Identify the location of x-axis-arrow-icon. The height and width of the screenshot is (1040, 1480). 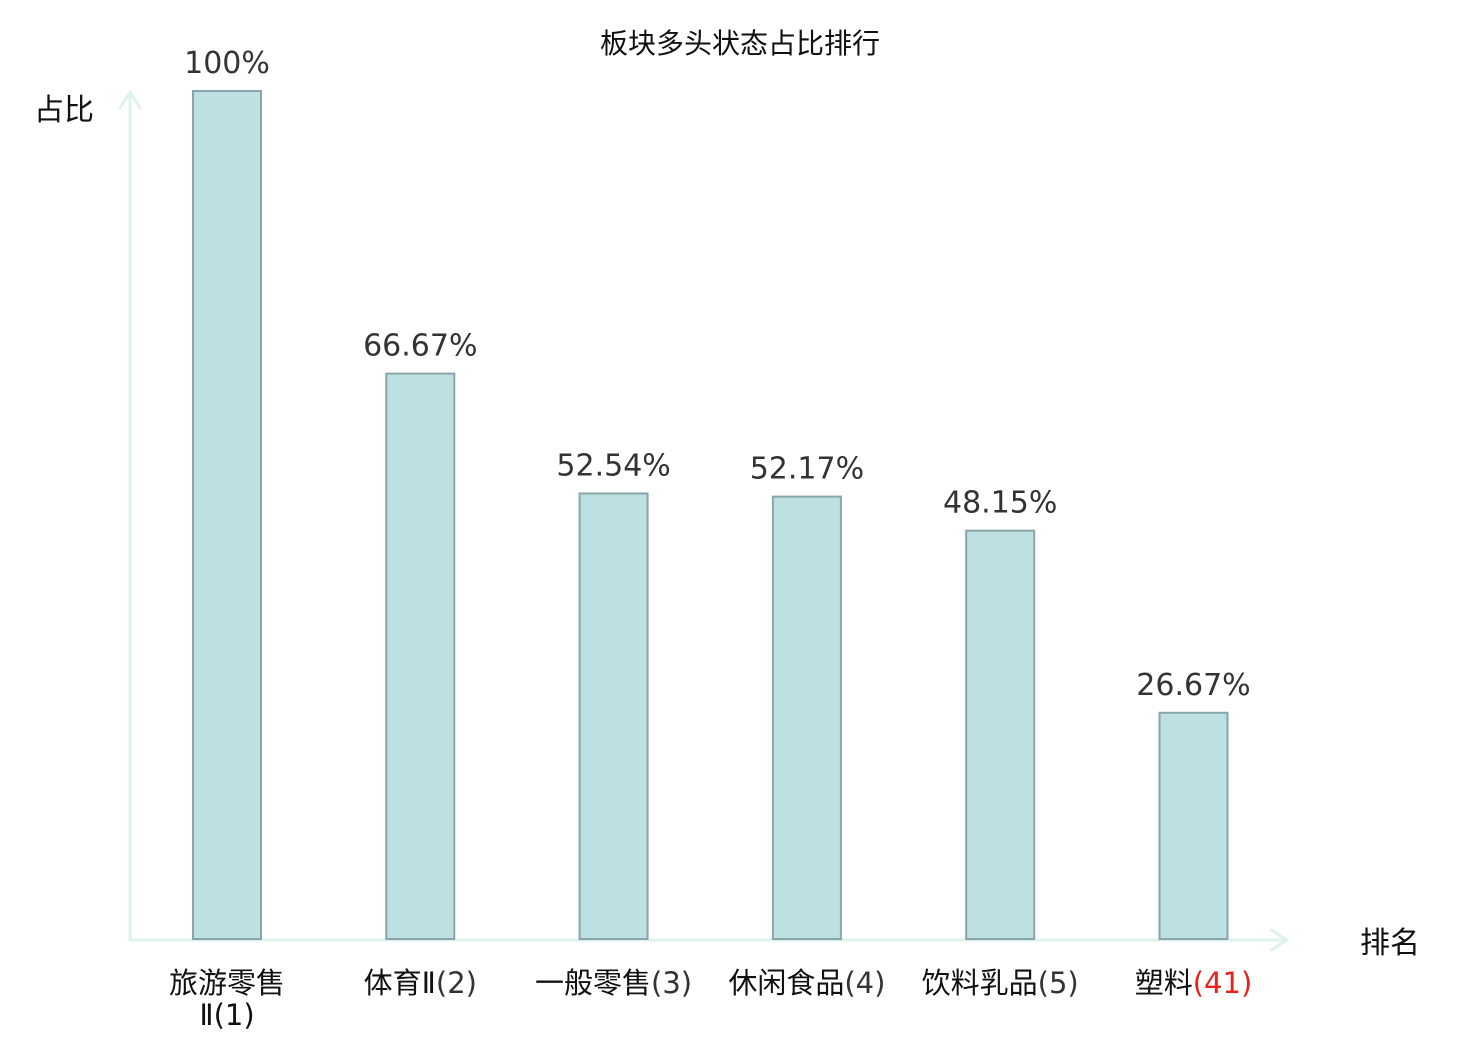
(1279, 940).